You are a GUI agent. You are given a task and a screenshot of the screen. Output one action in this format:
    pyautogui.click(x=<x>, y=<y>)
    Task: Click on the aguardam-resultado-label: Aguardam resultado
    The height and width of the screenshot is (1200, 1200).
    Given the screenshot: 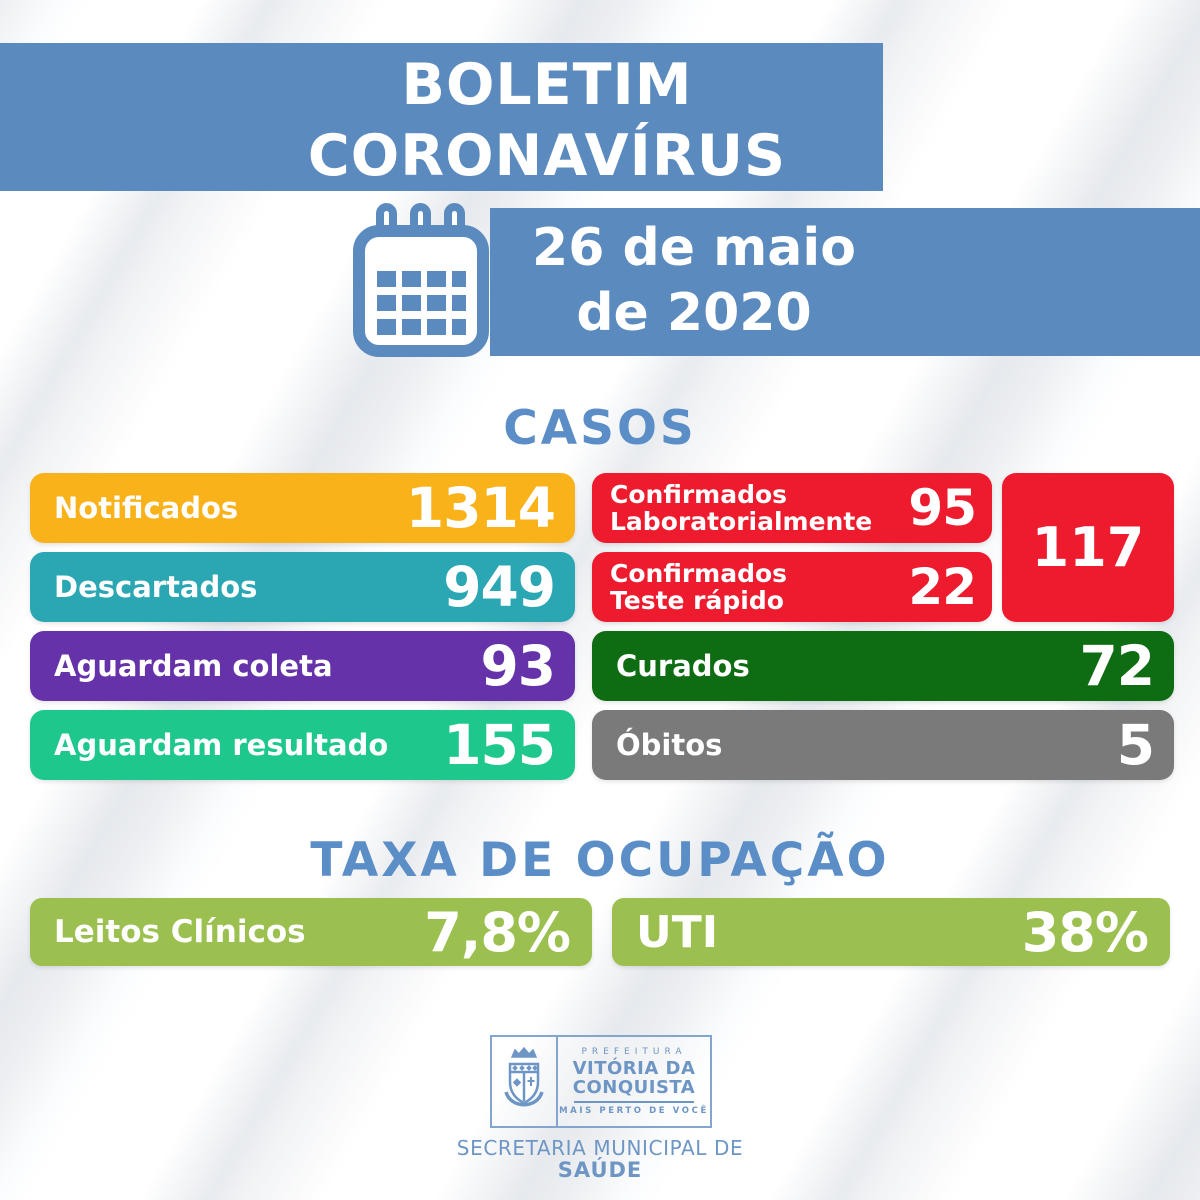 What is the action you would take?
    pyautogui.click(x=221, y=745)
    